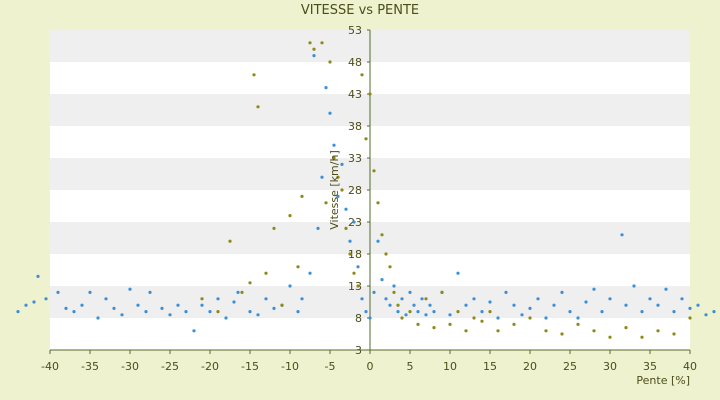  Describe the element at coordinates (355, 62) in the screenshot. I see `y-tick-label: 48` at that location.